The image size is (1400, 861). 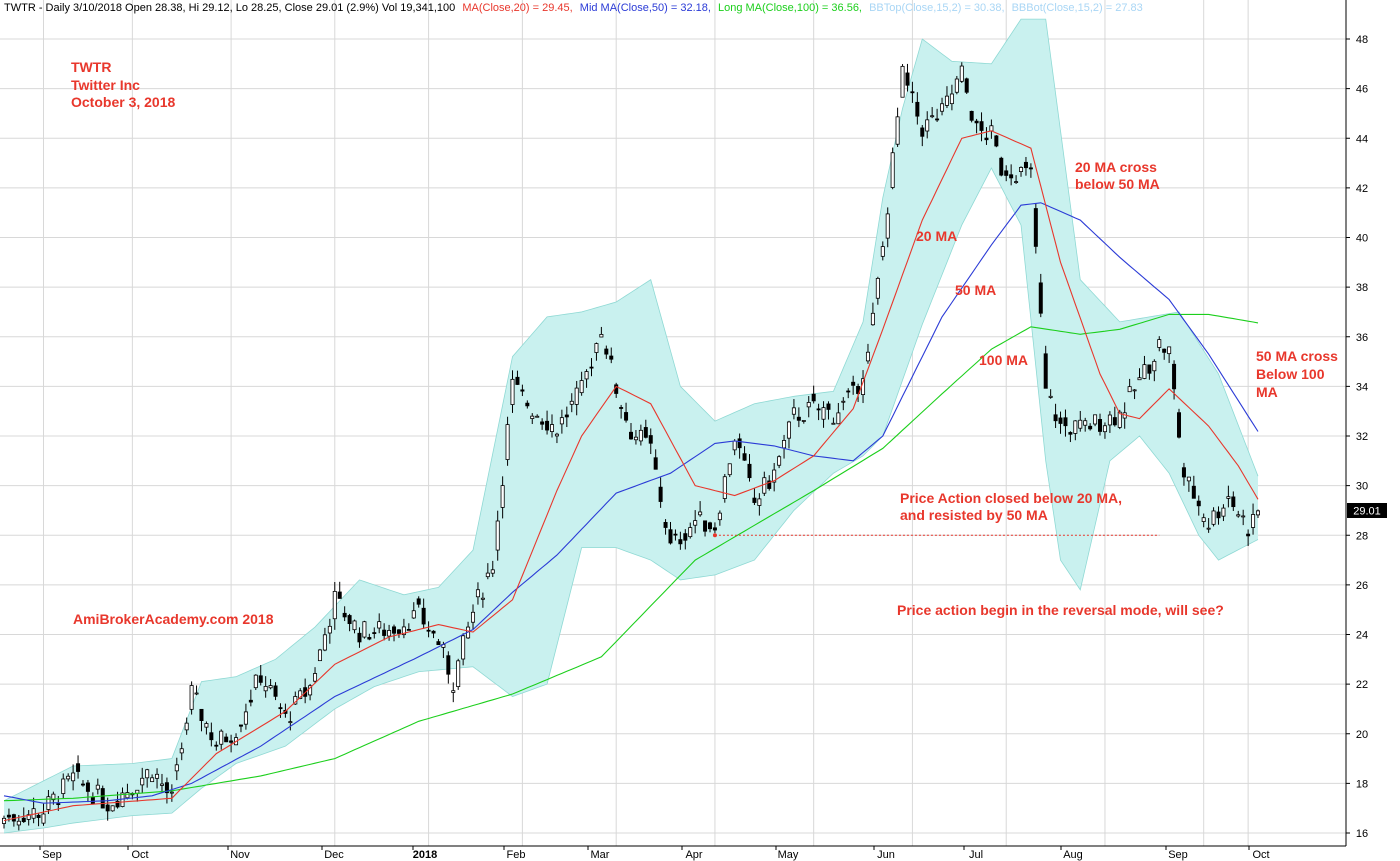 What do you see at coordinates (517, 8) in the screenshot?
I see `header-ma20: MA(Close,20) = 29.45,` at bounding box center [517, 8].